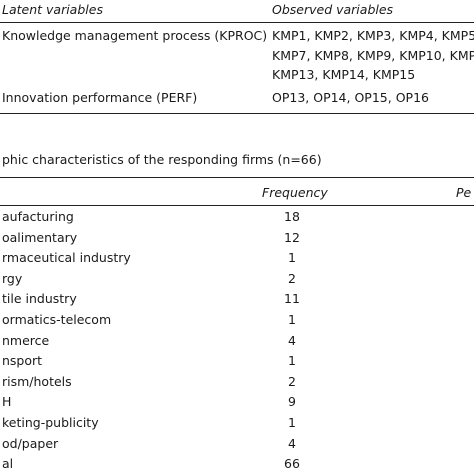  Describe the element at coordinates (38, 216) in the screenshot. I see `row-label: aufacturing` at that location.